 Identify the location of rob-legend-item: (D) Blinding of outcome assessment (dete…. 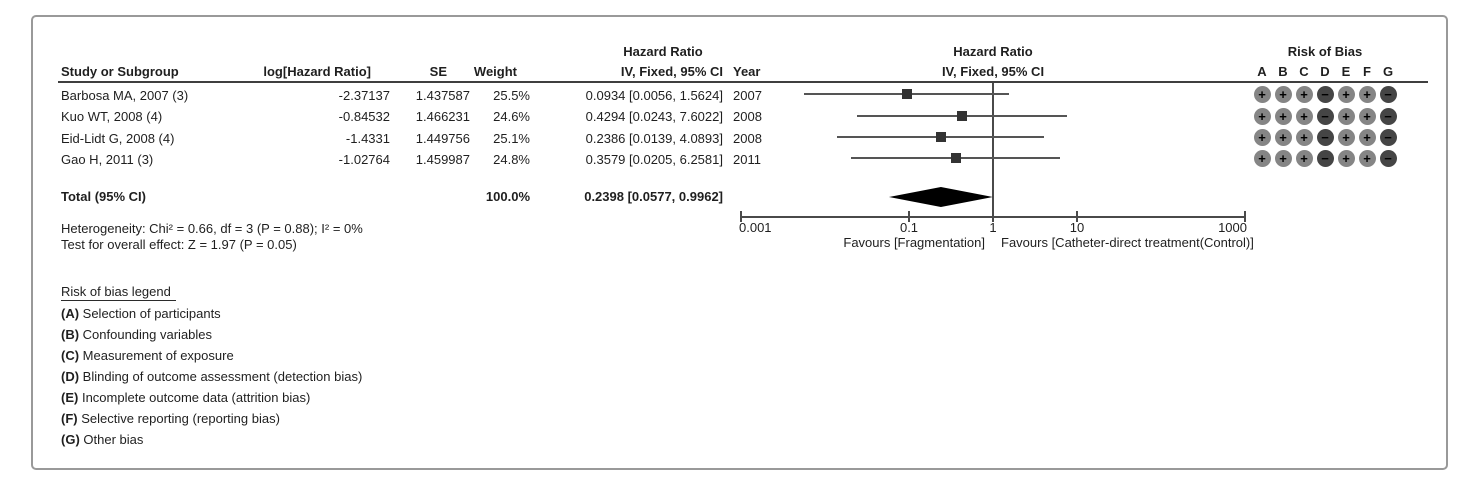
(211, 377).